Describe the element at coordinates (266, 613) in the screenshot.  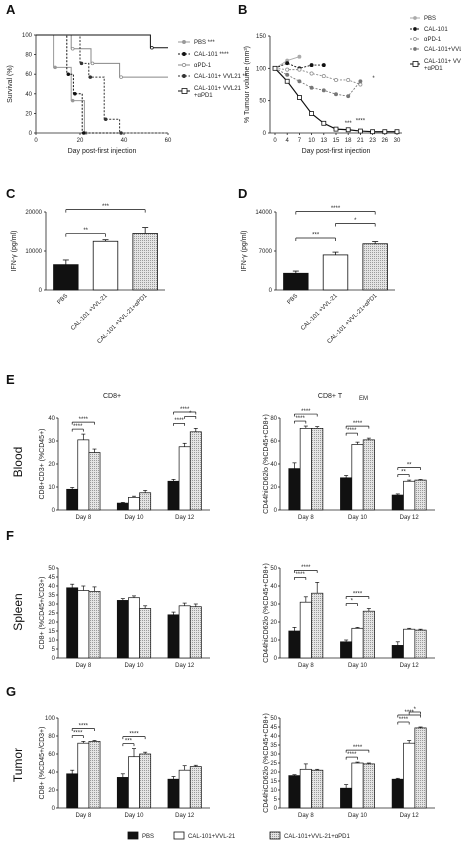
I see `y-axis-label: CD44hiCD62lo (%CD45+CD8+)` at that location.